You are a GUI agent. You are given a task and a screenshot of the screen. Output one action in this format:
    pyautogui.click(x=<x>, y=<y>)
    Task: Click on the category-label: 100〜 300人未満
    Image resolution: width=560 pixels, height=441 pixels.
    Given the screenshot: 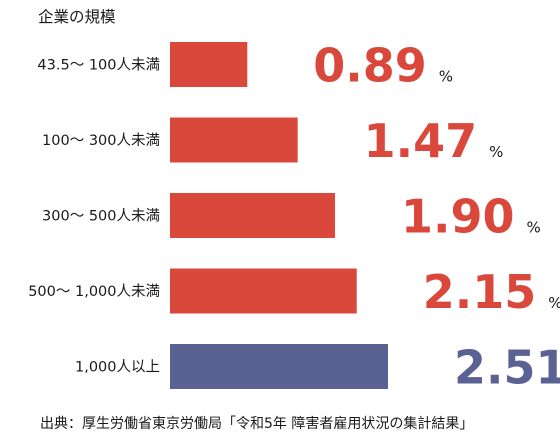 What is the action you would take?
    pyautogui.click(x=101, y=140)
    